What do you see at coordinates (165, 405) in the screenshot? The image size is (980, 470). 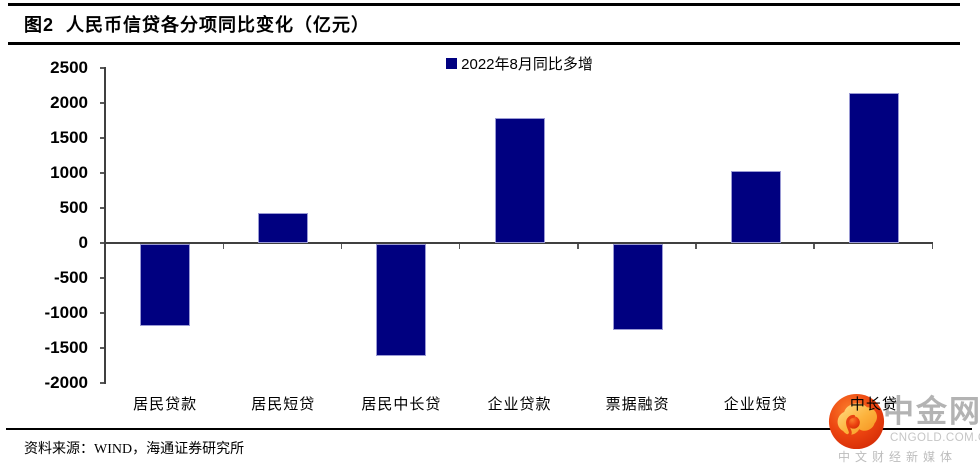 I see `x-axis-category-label: 居民贷款` at bounding box center [165, 405].